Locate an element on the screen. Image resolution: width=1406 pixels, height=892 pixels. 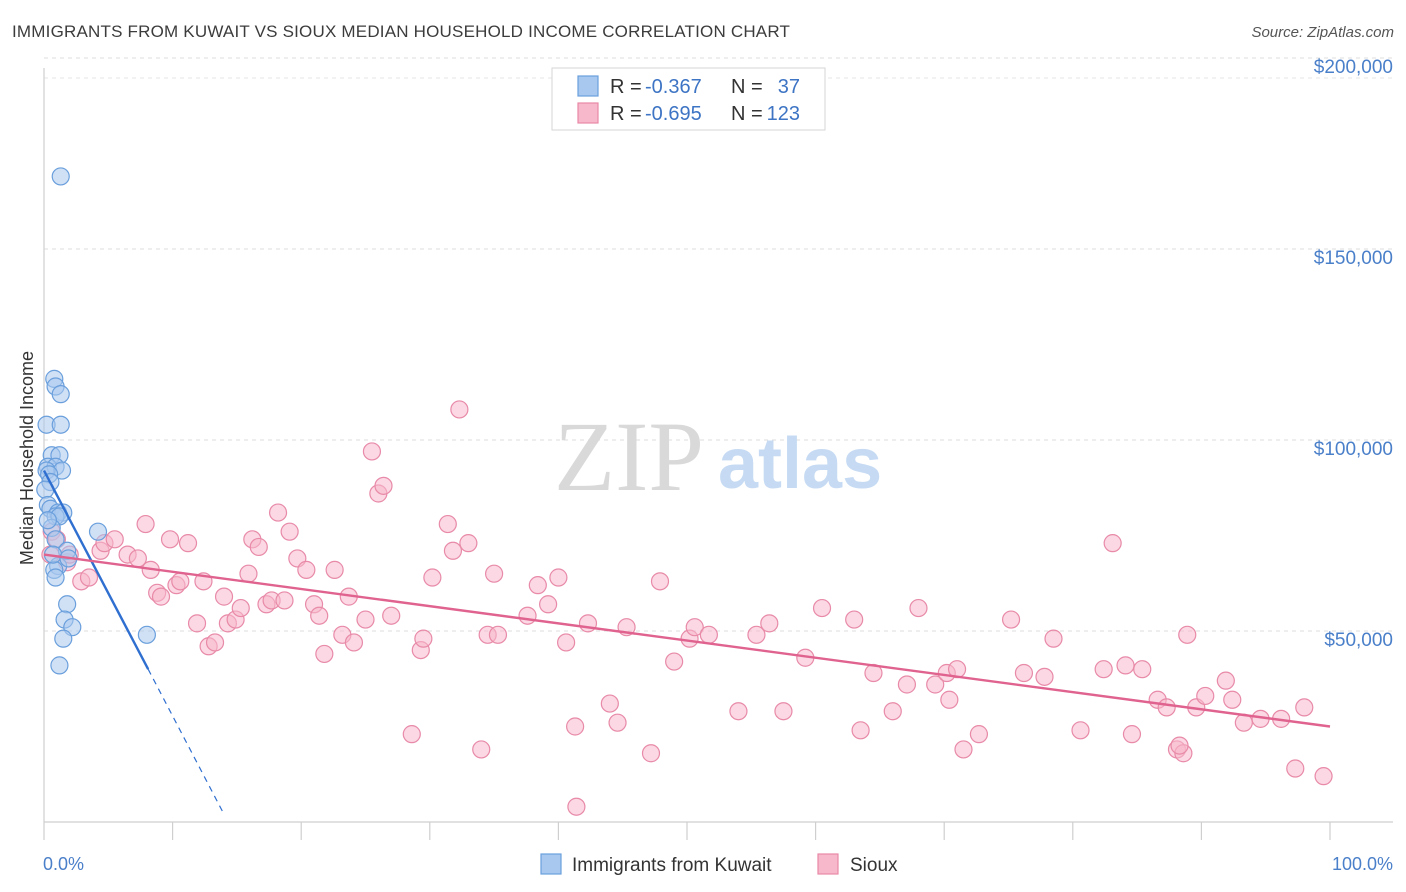
legend-n-value-kuwait: 37 is located at coordinates (789, 87).